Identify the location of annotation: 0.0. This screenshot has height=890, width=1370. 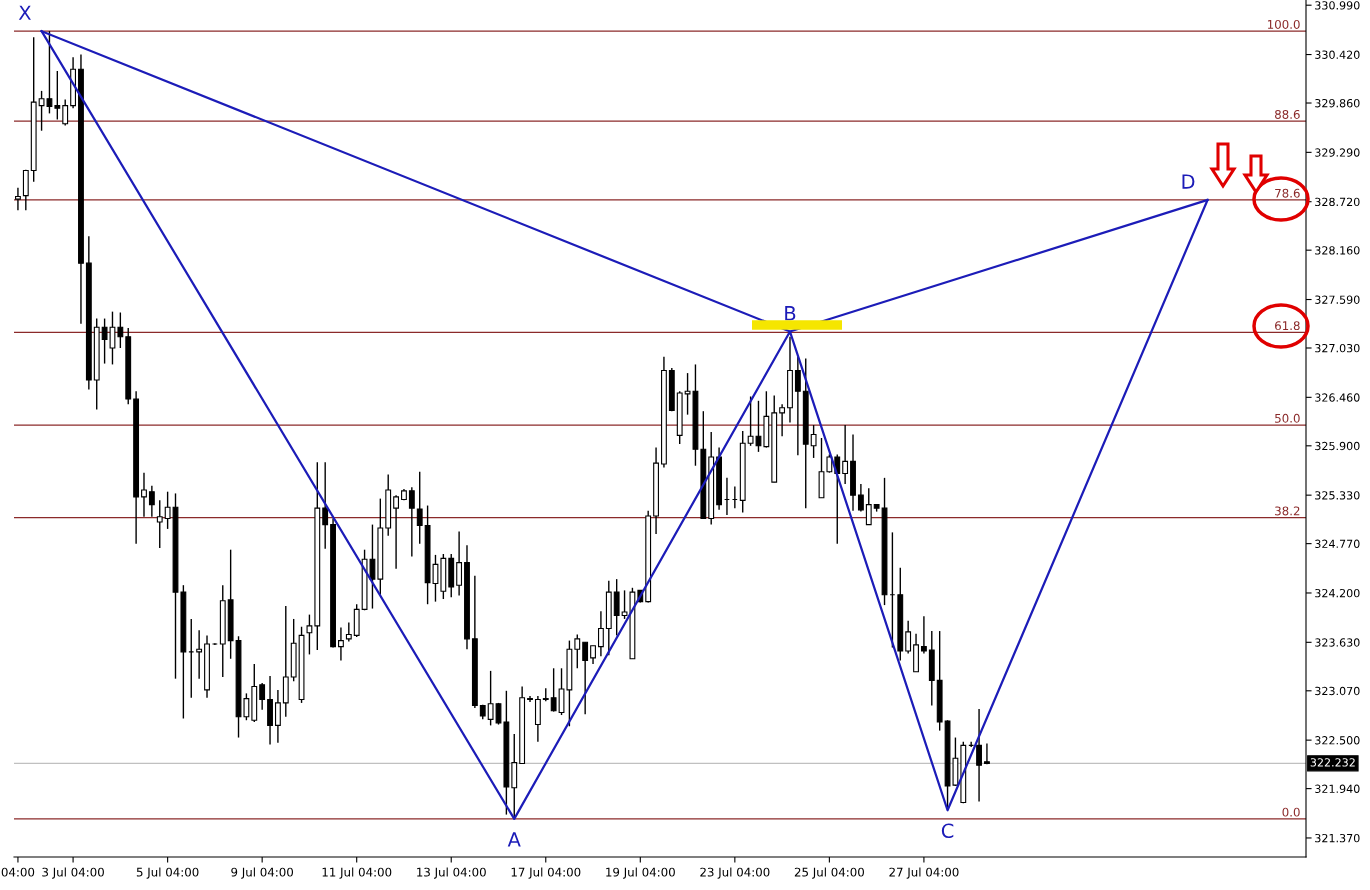
(1291, 812).